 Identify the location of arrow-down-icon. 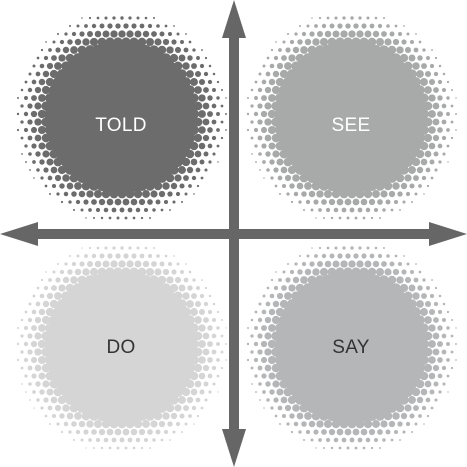
(234, 448).